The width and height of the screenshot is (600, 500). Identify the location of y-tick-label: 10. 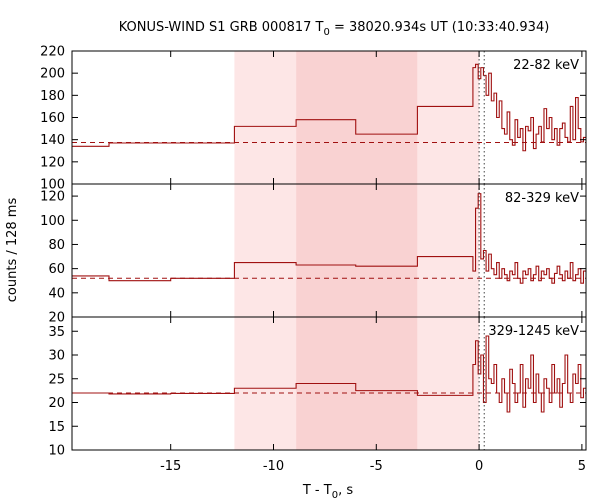
(56, 451).